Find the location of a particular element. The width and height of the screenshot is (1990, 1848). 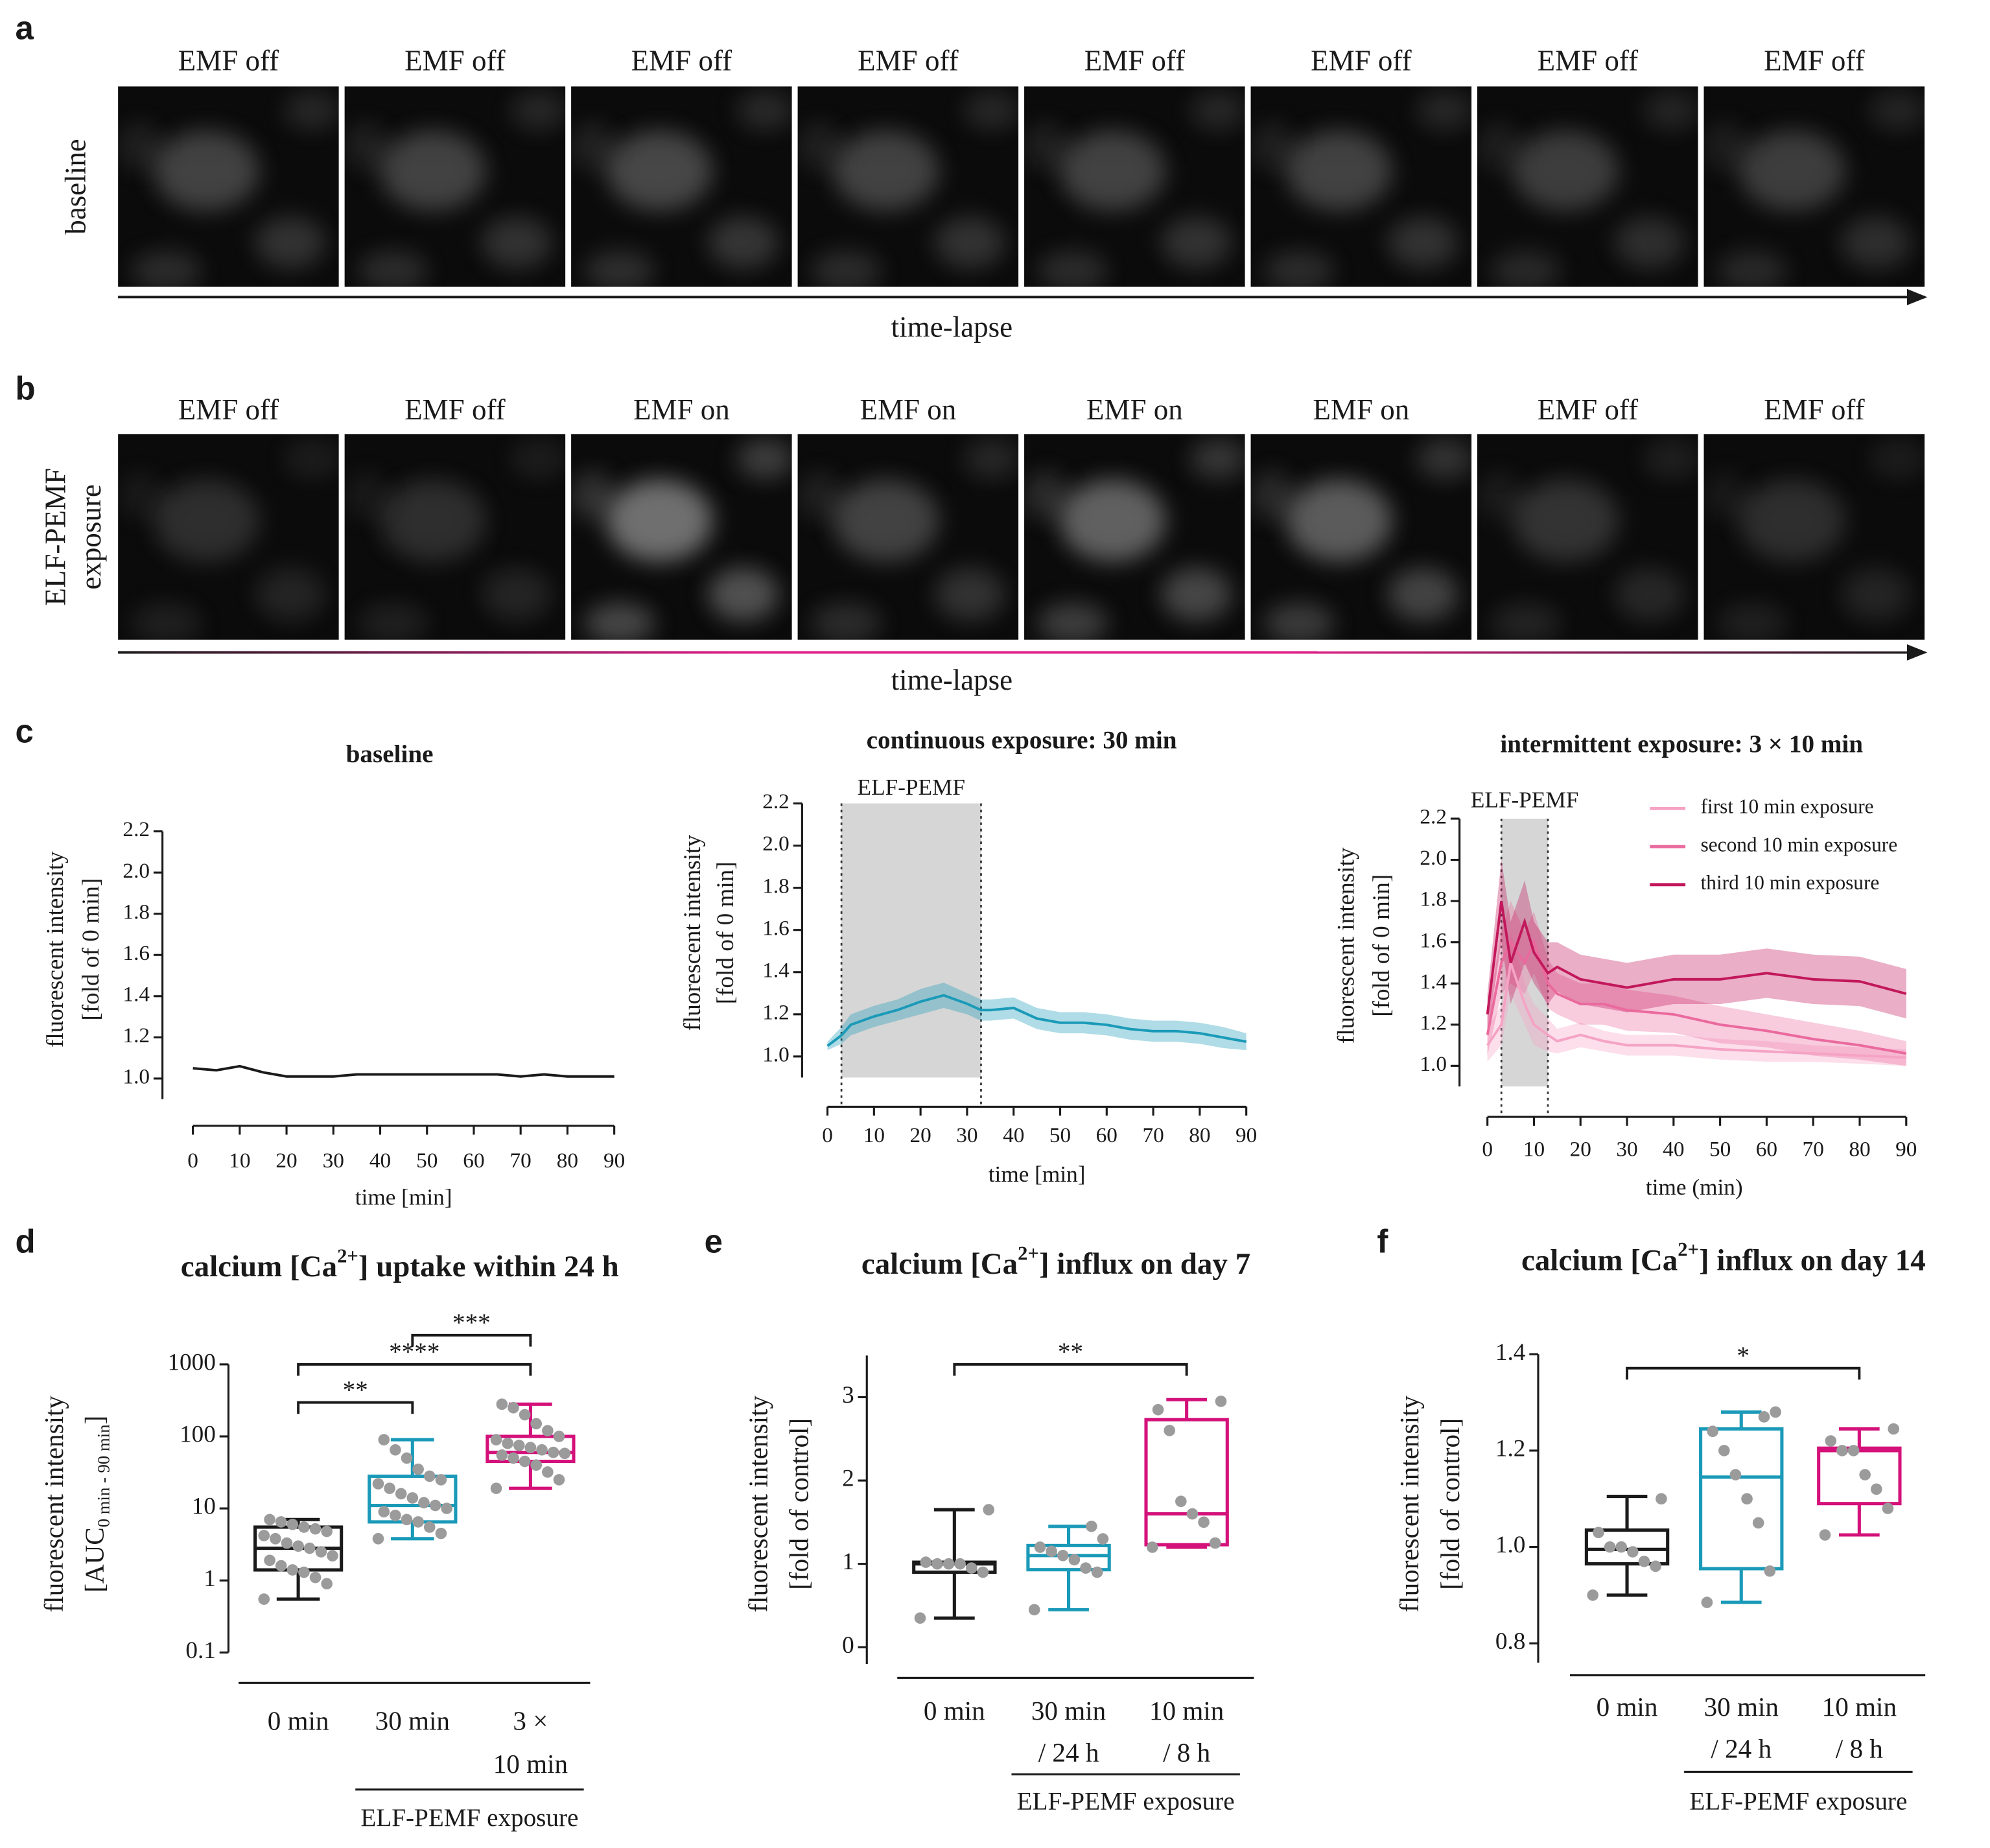

x-tick-label: 20 is located at coordinates (920, 1135).